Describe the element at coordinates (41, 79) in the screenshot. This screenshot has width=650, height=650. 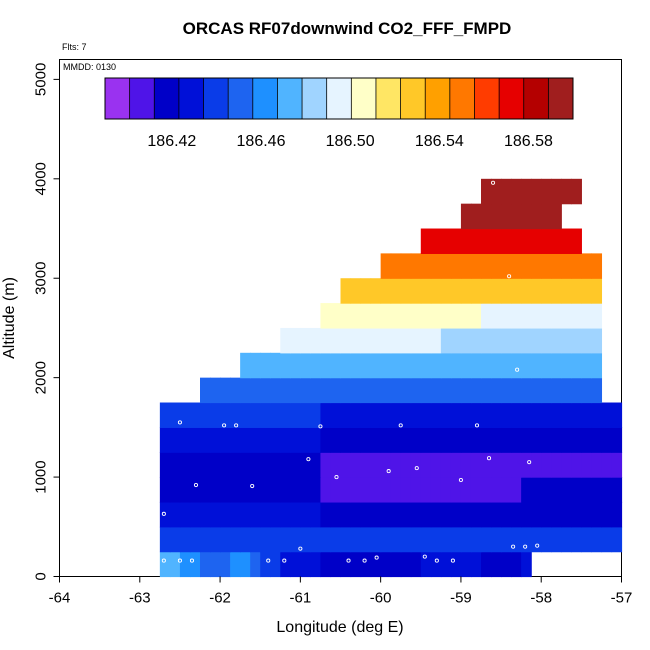
I see `y-tick-label: 5000` at that location.